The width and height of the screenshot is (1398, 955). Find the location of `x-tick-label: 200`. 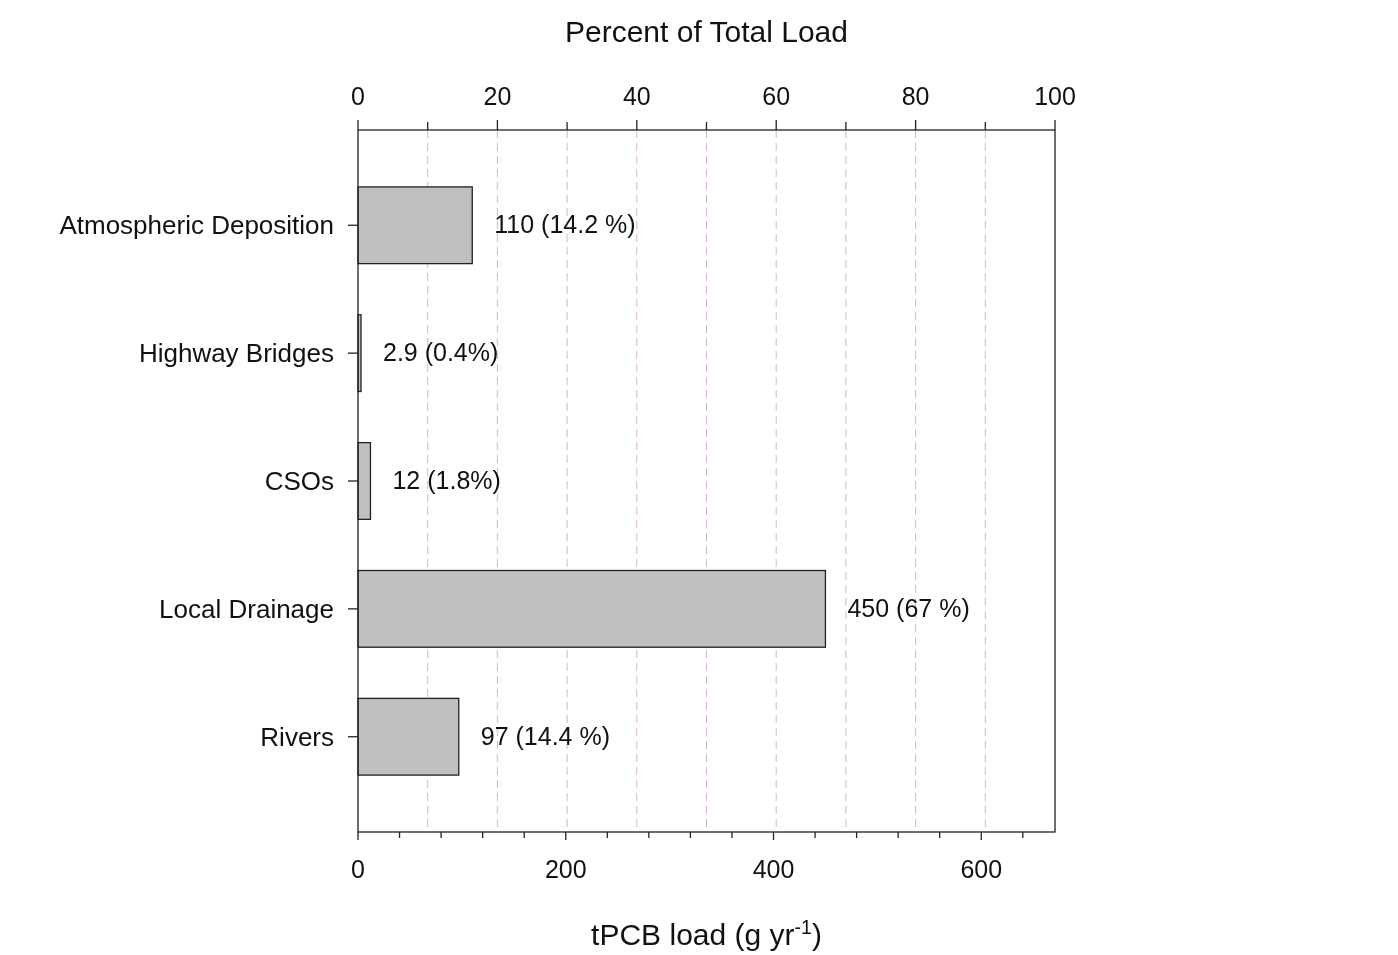

x-tick-label: 200 is located at coordinates (565, 869).